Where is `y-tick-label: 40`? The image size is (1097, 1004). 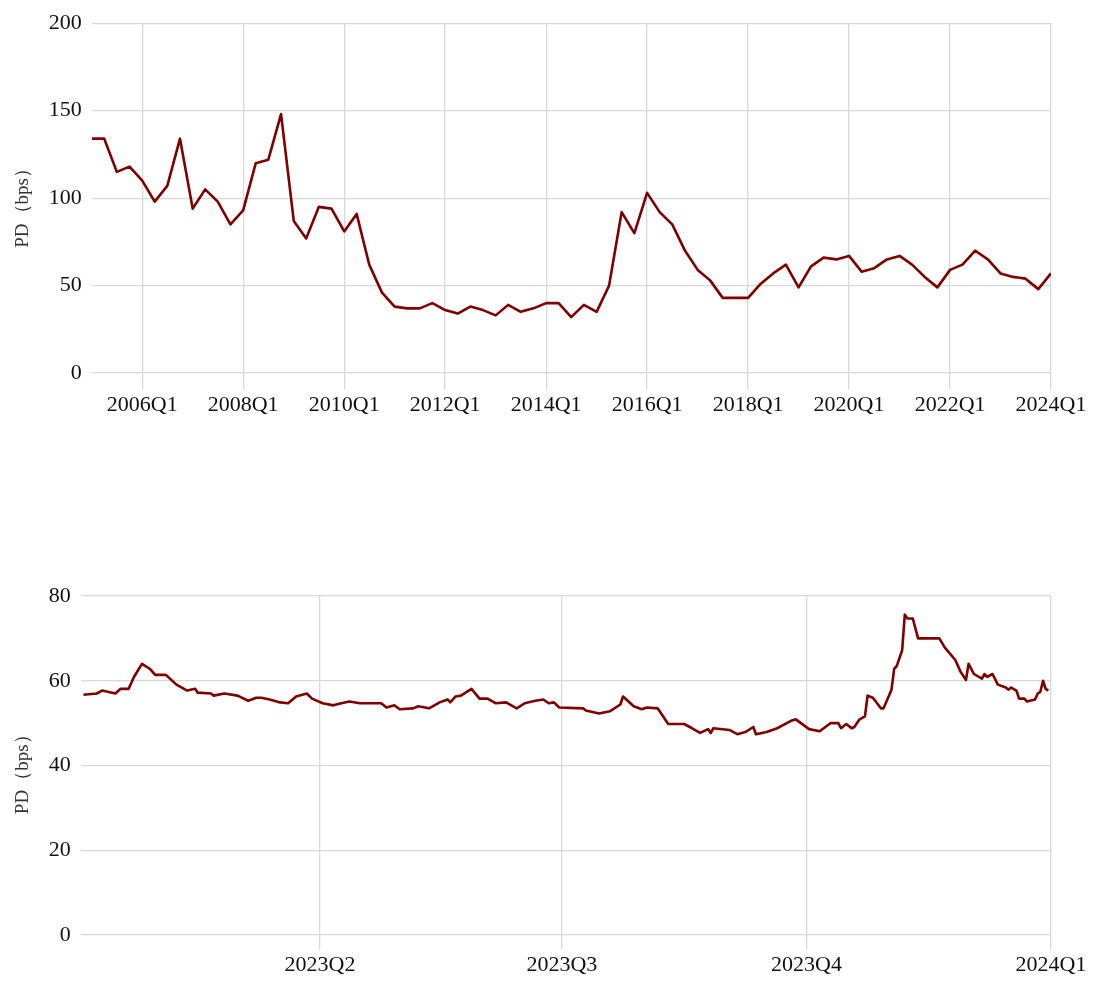 y-tick-label: 40 is located at coordinates (59, 764).